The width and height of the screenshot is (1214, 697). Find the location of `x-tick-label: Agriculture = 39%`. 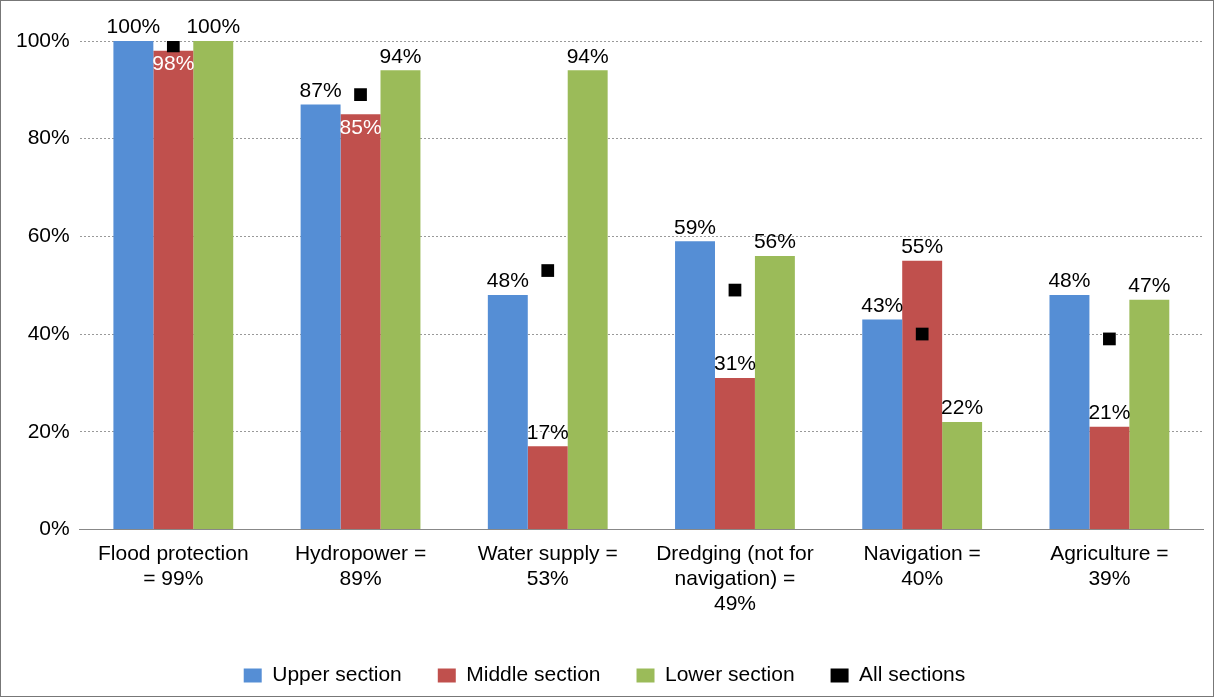

x-tick-label: Agriculture = 39% is located at coordinates (1109, 564).